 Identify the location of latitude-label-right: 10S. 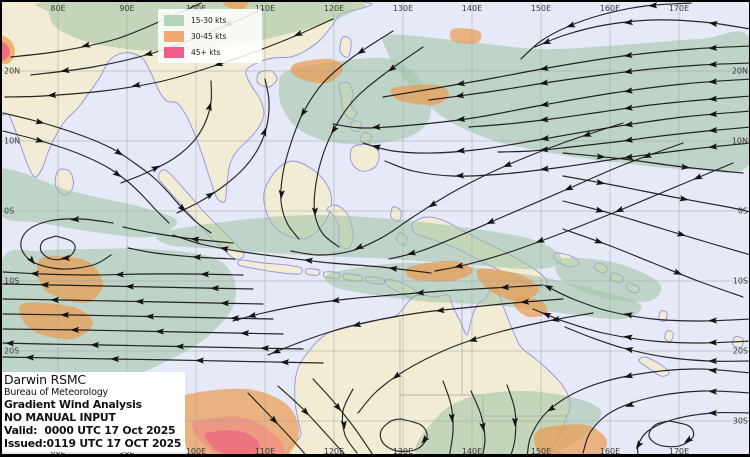
(740, 281).